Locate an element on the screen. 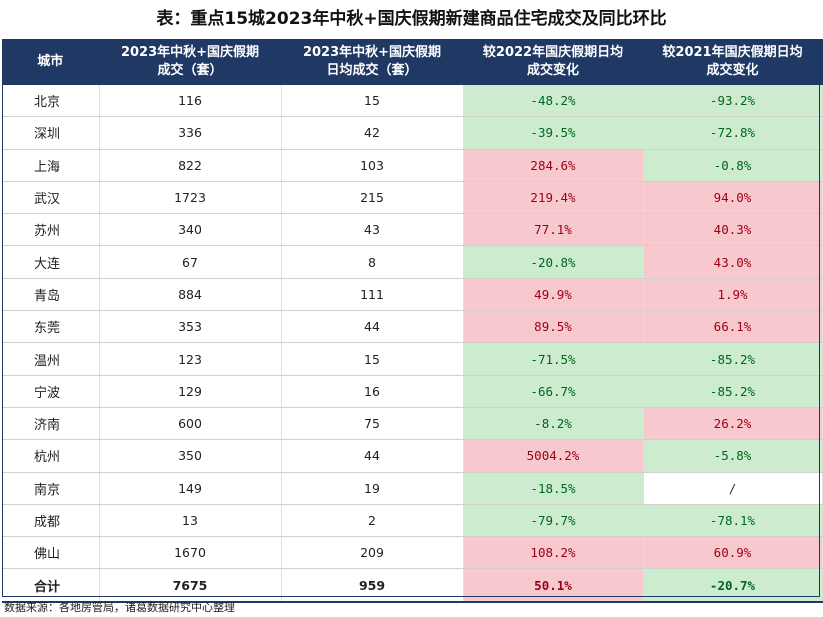 This screenshot has width=823, height=617. header-daily-line1: 2023年中秋+国庆假期 is located at coordinates (372, 52).